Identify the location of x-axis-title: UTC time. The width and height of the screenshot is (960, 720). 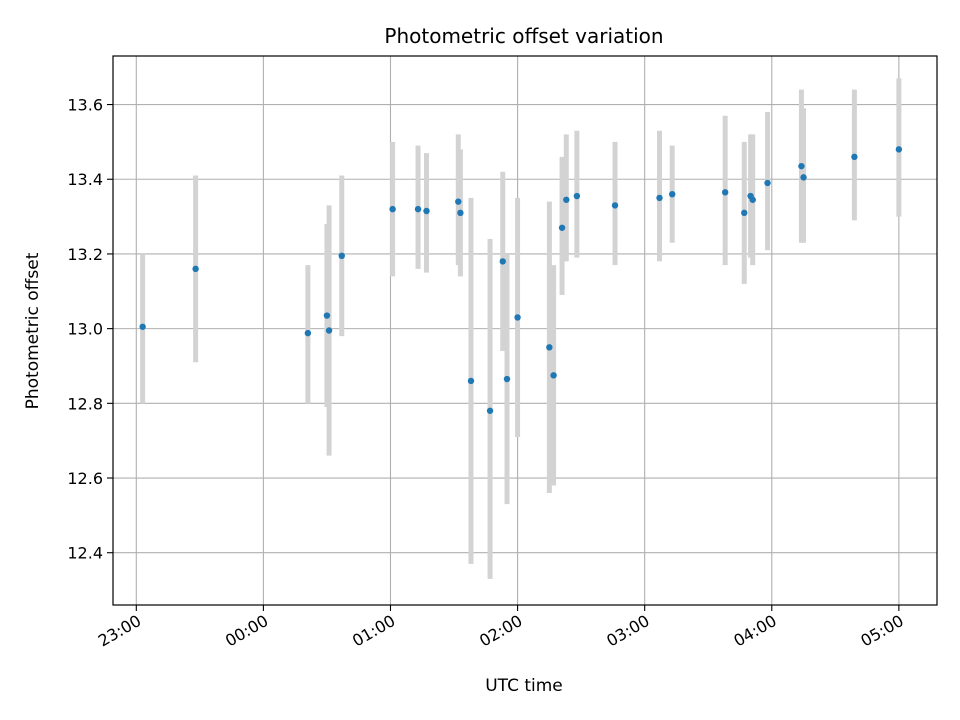
(524, 686).